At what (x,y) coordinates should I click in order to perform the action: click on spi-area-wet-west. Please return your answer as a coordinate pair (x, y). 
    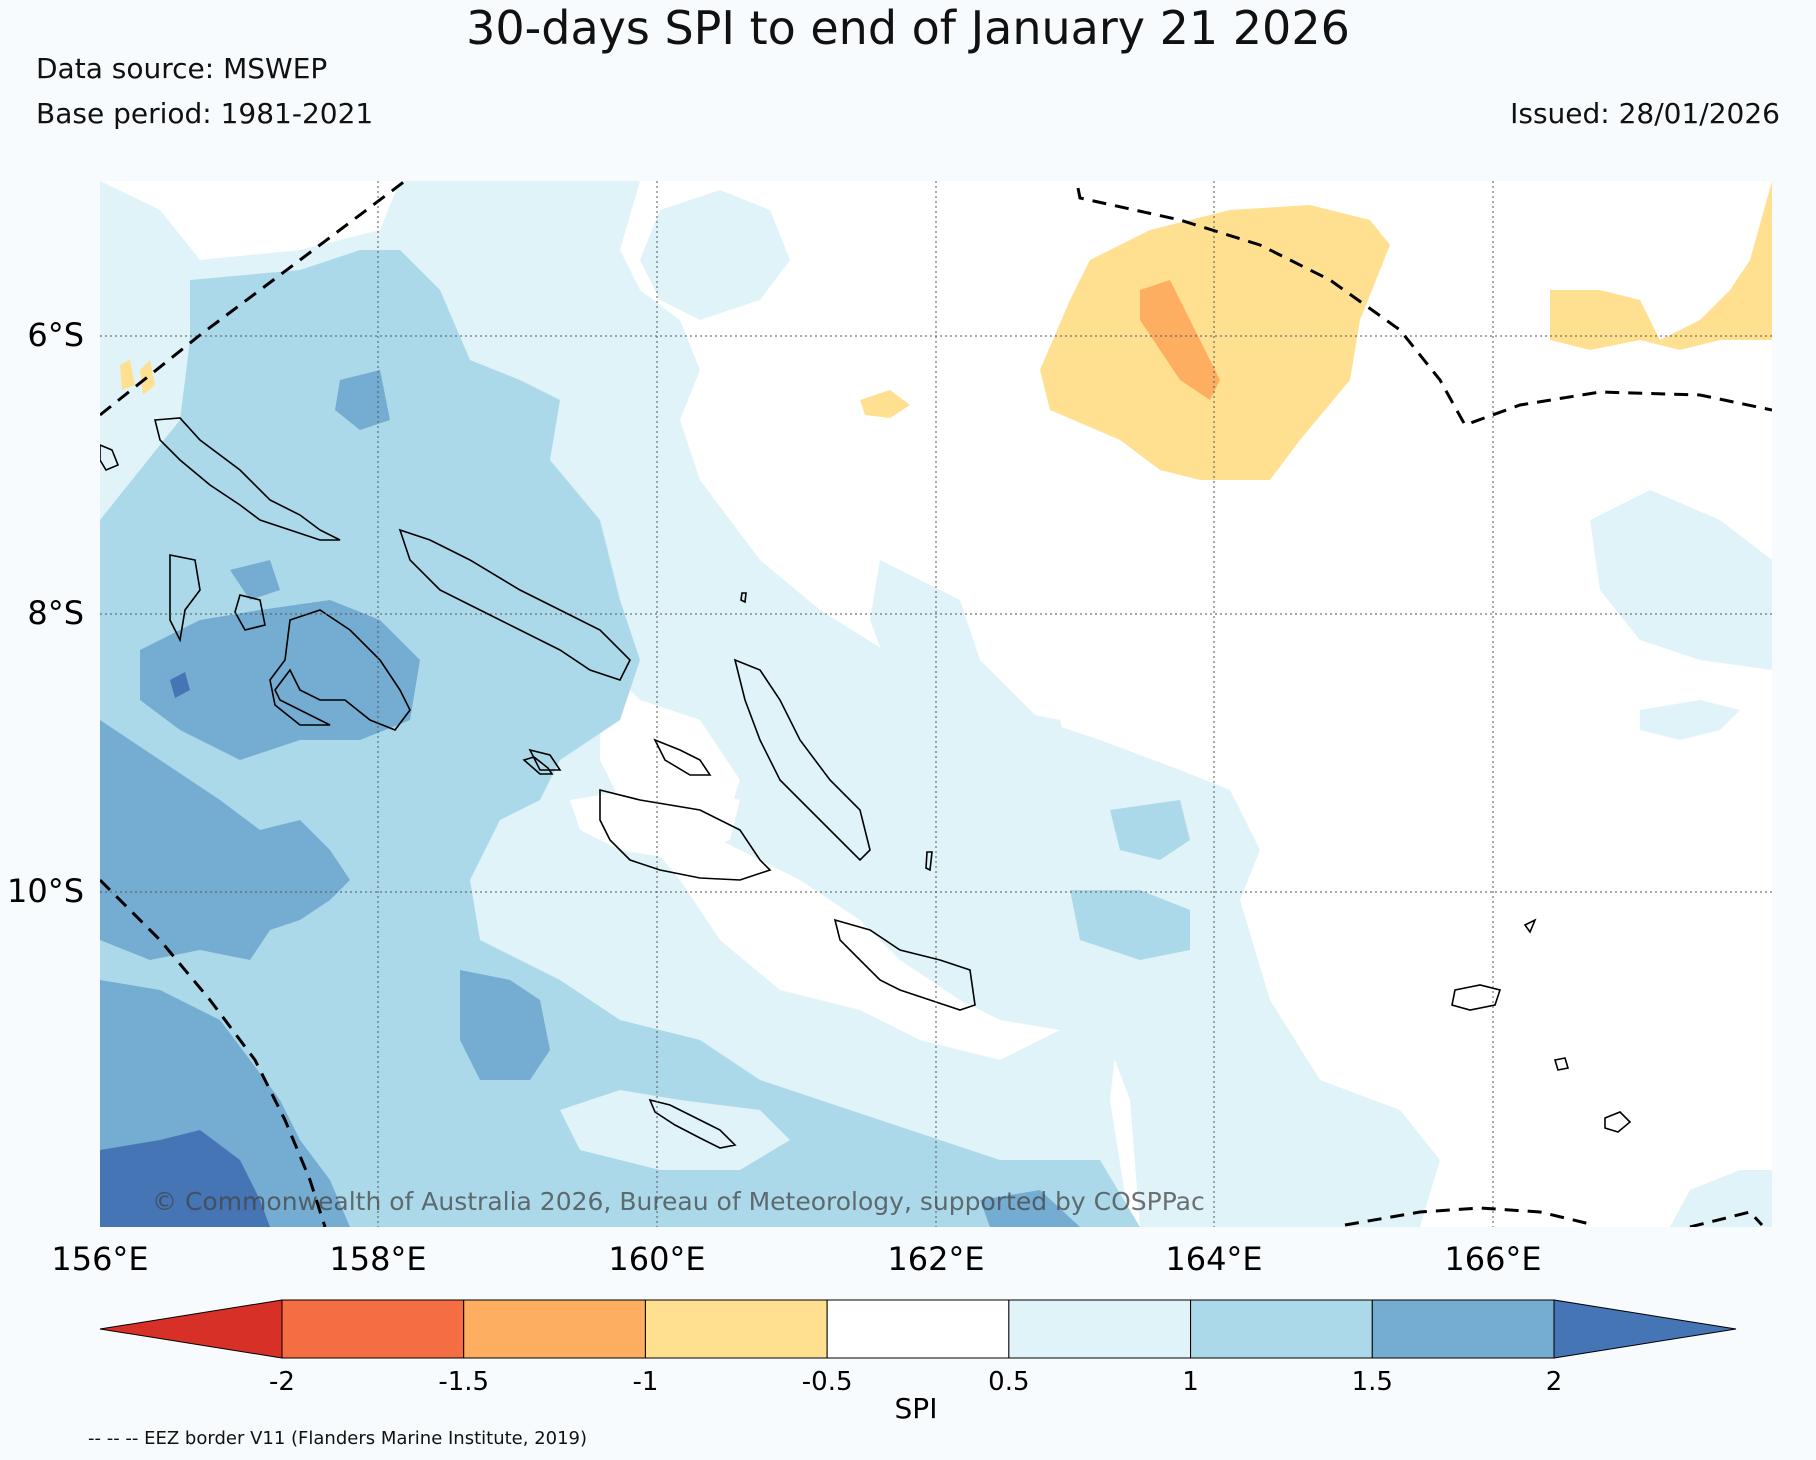
    Looking at the image, I should click on (225, 840).